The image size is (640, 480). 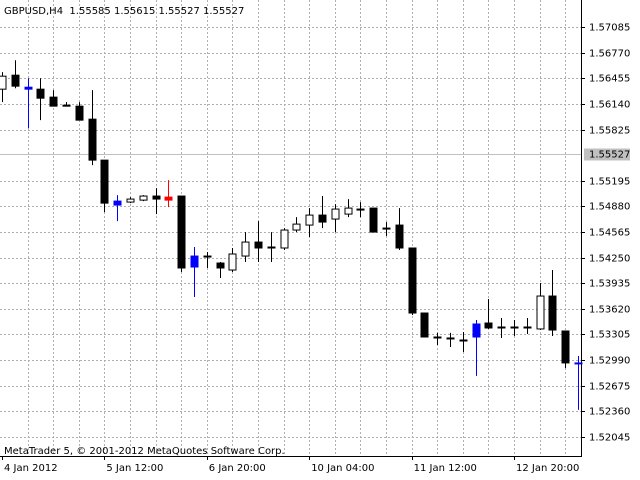 What do you see at coordinates (134, 468) in the screenshot?
I see `x-tick-label: 5 Jan 12:00` at bounding box center [134, 468].